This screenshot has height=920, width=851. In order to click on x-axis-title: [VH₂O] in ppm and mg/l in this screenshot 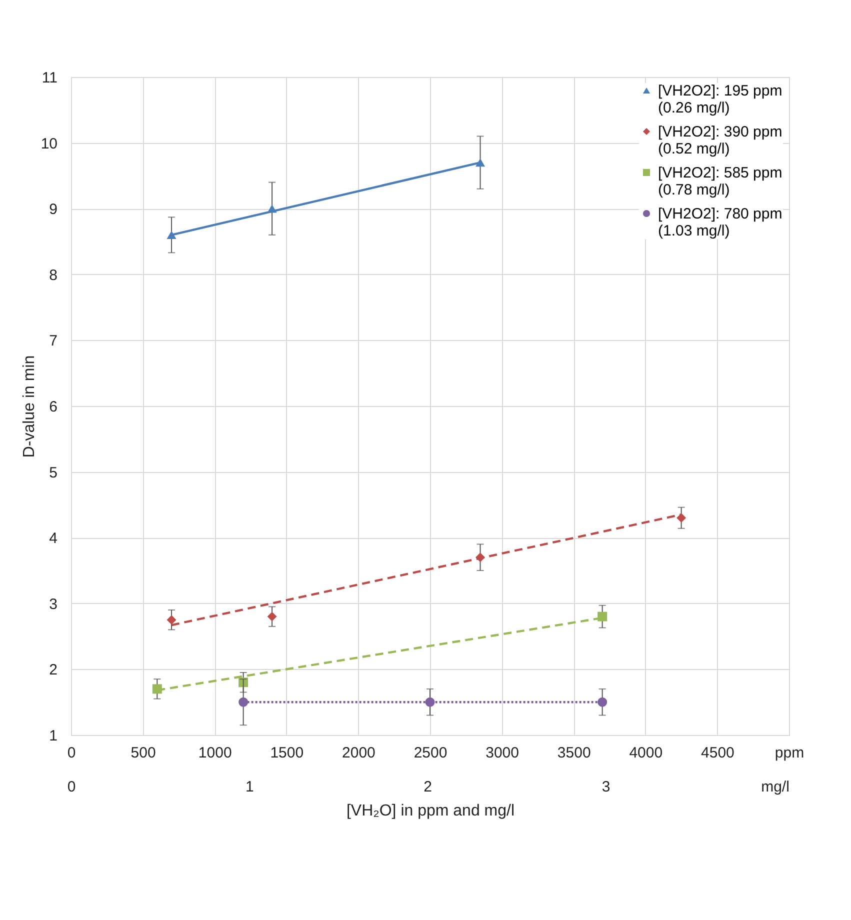, I will do `click(430, 811)`.